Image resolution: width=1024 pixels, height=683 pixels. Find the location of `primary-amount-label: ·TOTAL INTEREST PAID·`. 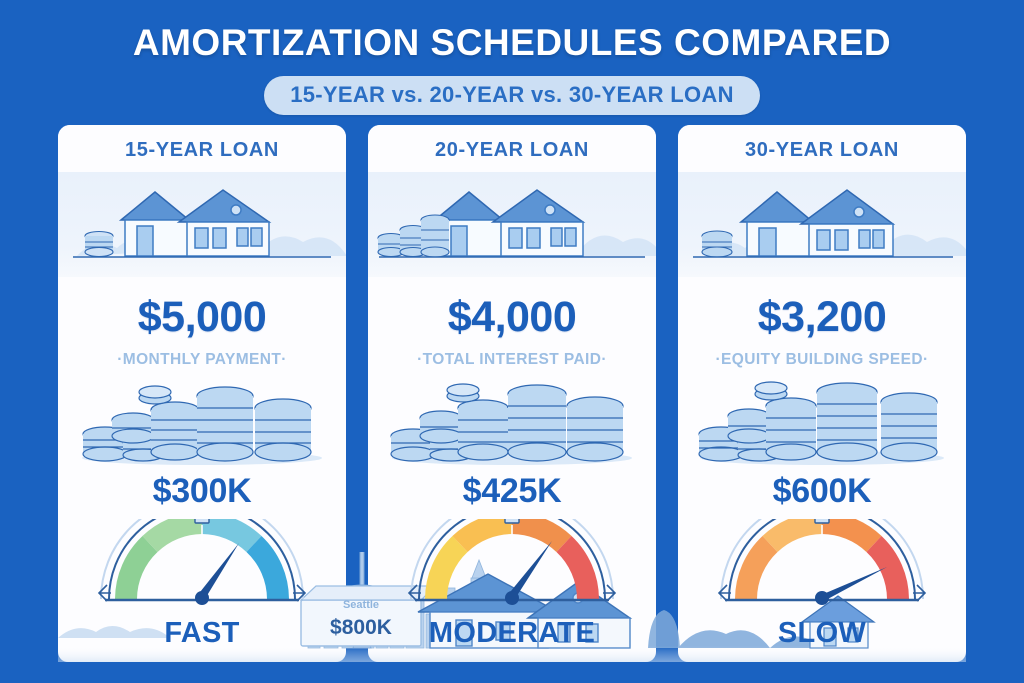

primary-amount-label: ·TOTAL INTEREST PAID· is located at coordinates (512, 359).